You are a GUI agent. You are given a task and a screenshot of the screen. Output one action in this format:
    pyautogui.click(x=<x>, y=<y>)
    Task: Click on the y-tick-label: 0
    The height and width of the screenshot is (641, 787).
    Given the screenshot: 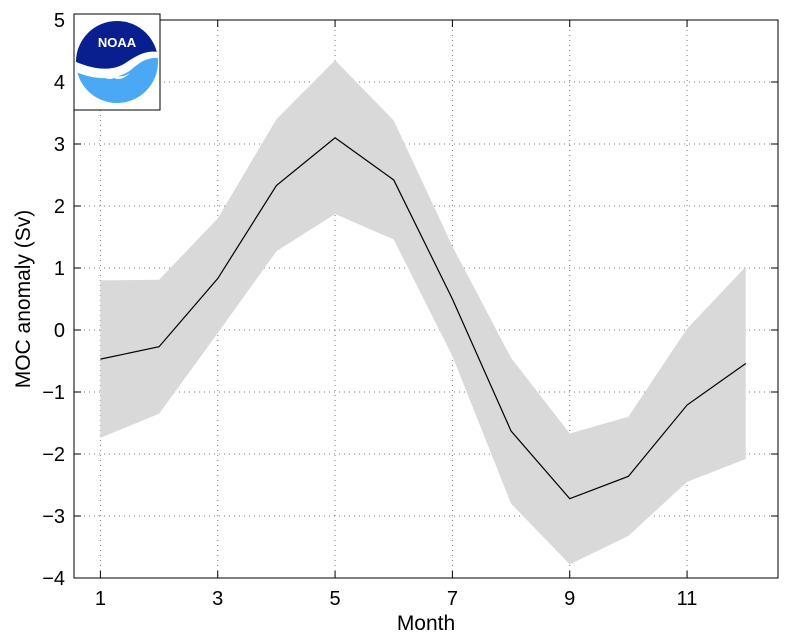 What is the action you would take?
    pyautogui.click(x=59, y=331)
    